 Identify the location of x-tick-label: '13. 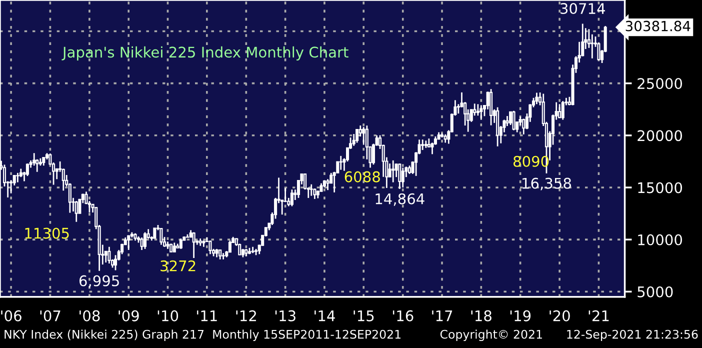
(285, 316).